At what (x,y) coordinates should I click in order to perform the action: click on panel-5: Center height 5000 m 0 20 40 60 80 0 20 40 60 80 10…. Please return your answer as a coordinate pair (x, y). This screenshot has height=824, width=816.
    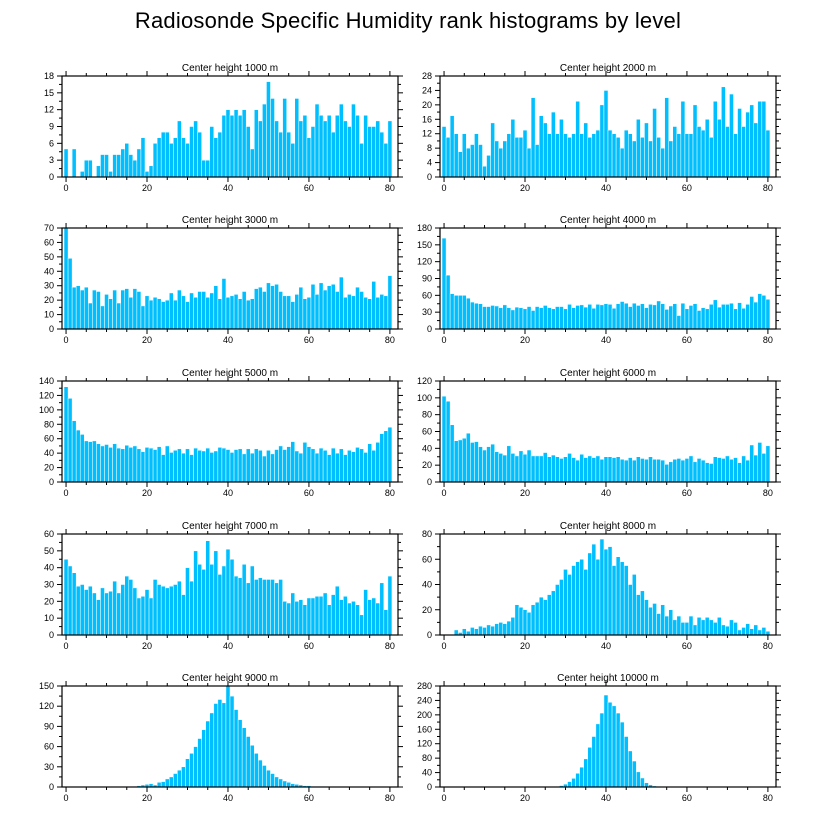
    Looking at the image, I should click on (221, 433).